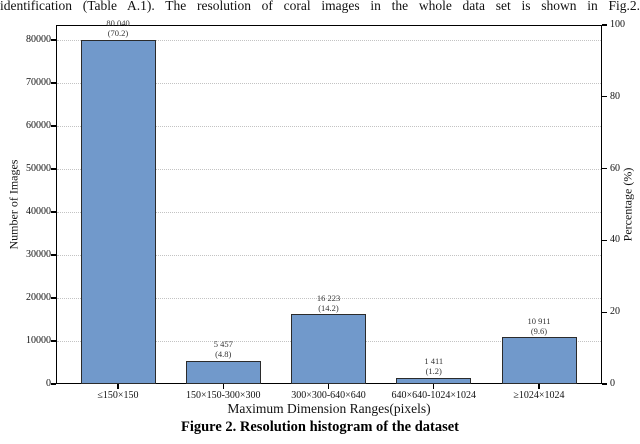 The height and width of the screenshot is (444, 640). What do you see at coordinates (38, 297) in the screenshot?
I see `left-axis-tick-label: 20000` at bounding box center [38, 297].